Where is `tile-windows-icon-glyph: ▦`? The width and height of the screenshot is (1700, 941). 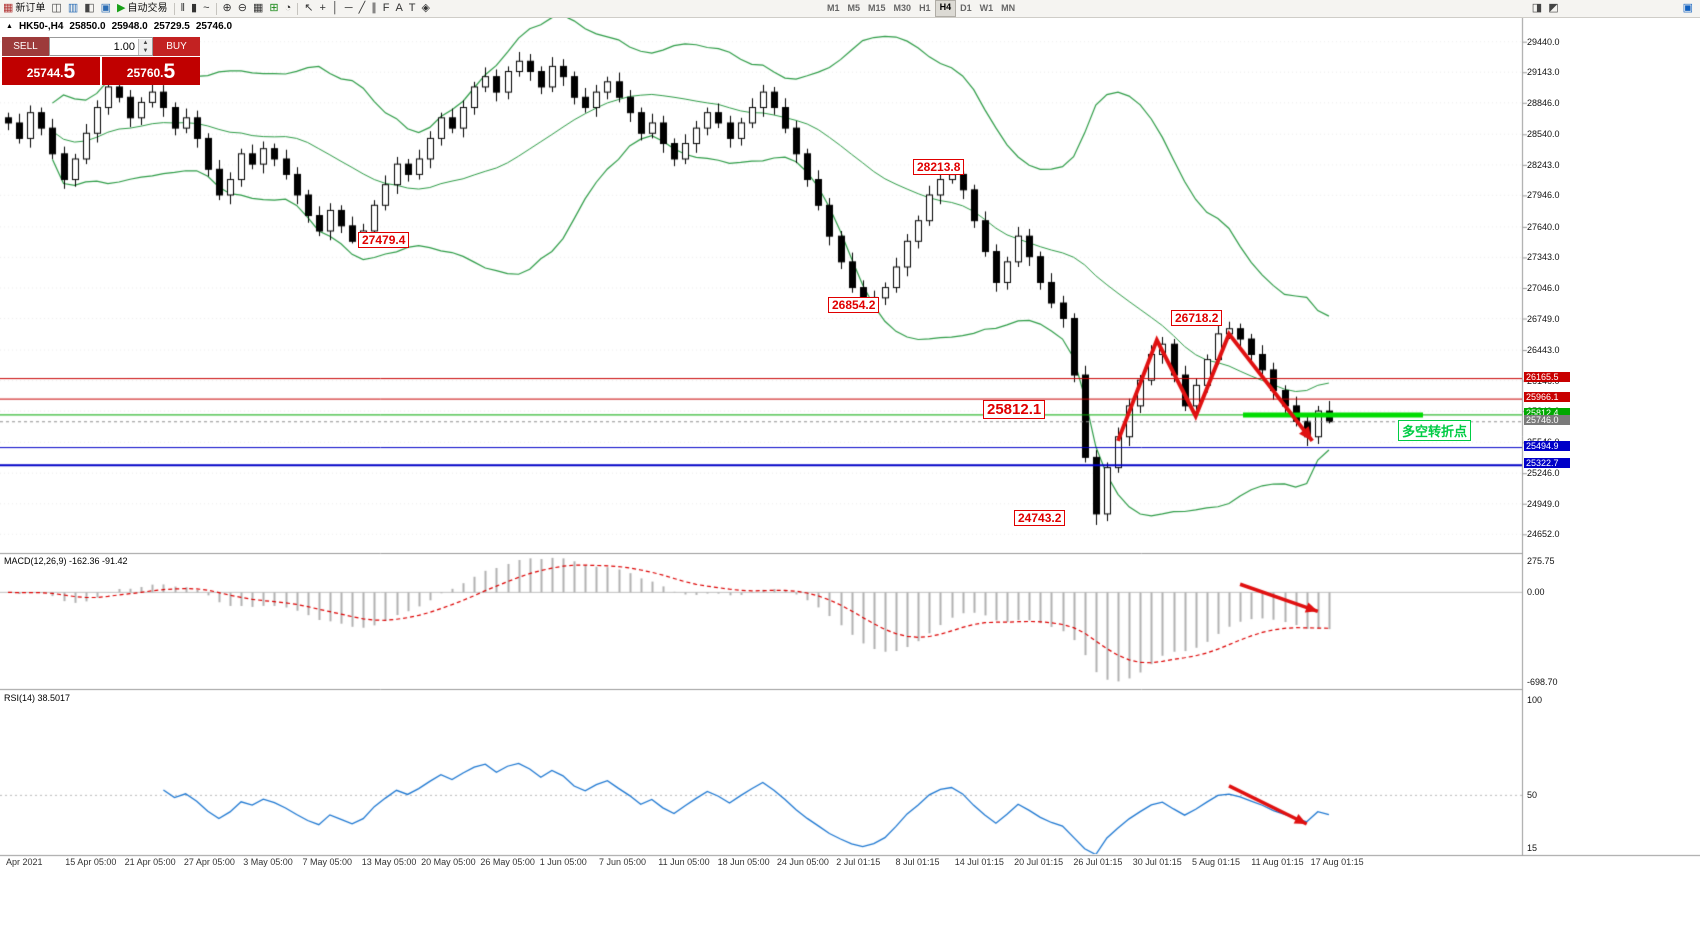 tile-windows-icon-glyph: ▦ is located at coordinates (258, 8).